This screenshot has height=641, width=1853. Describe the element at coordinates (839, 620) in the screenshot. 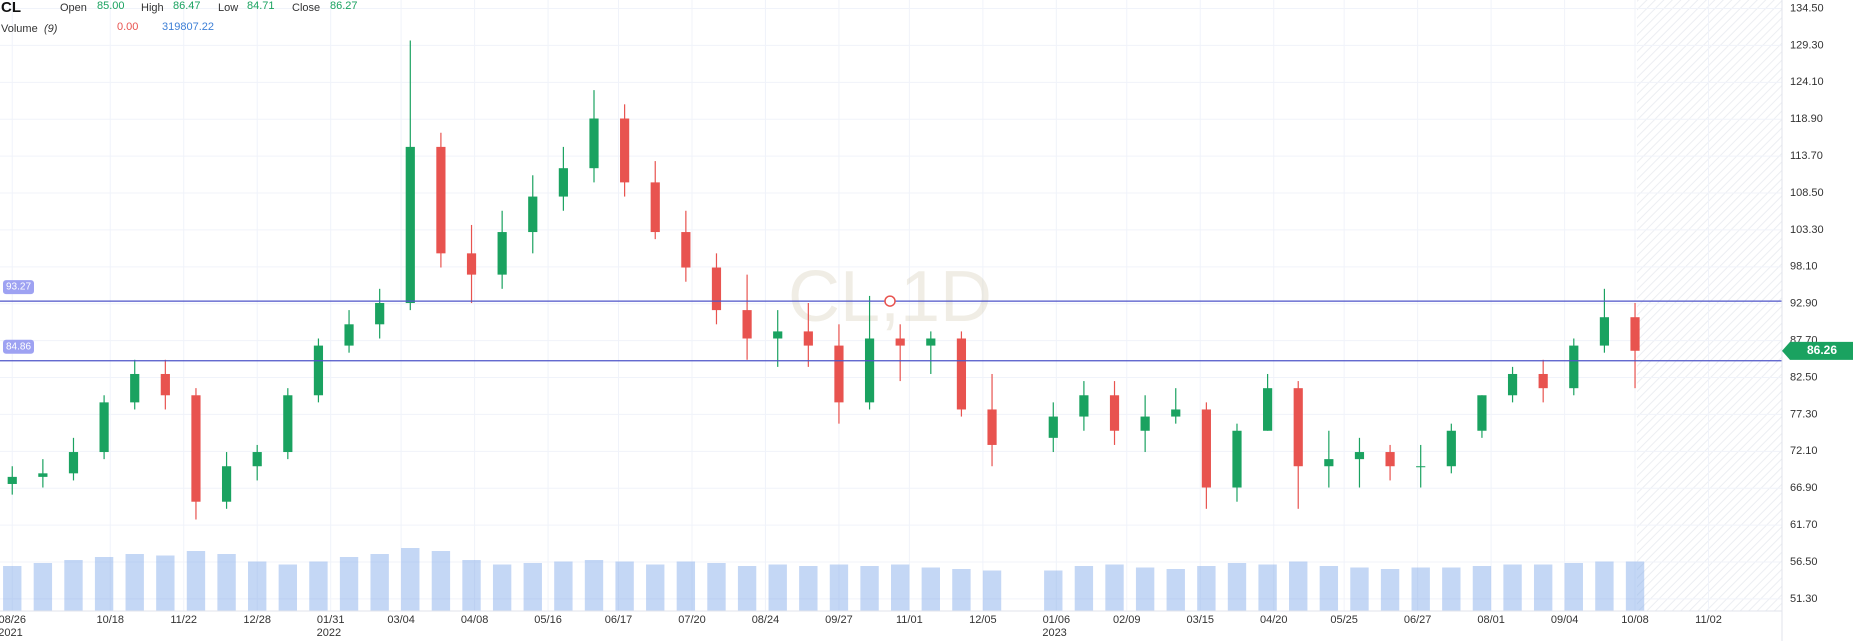

I see `x-tick-label: 09/27` at that location.